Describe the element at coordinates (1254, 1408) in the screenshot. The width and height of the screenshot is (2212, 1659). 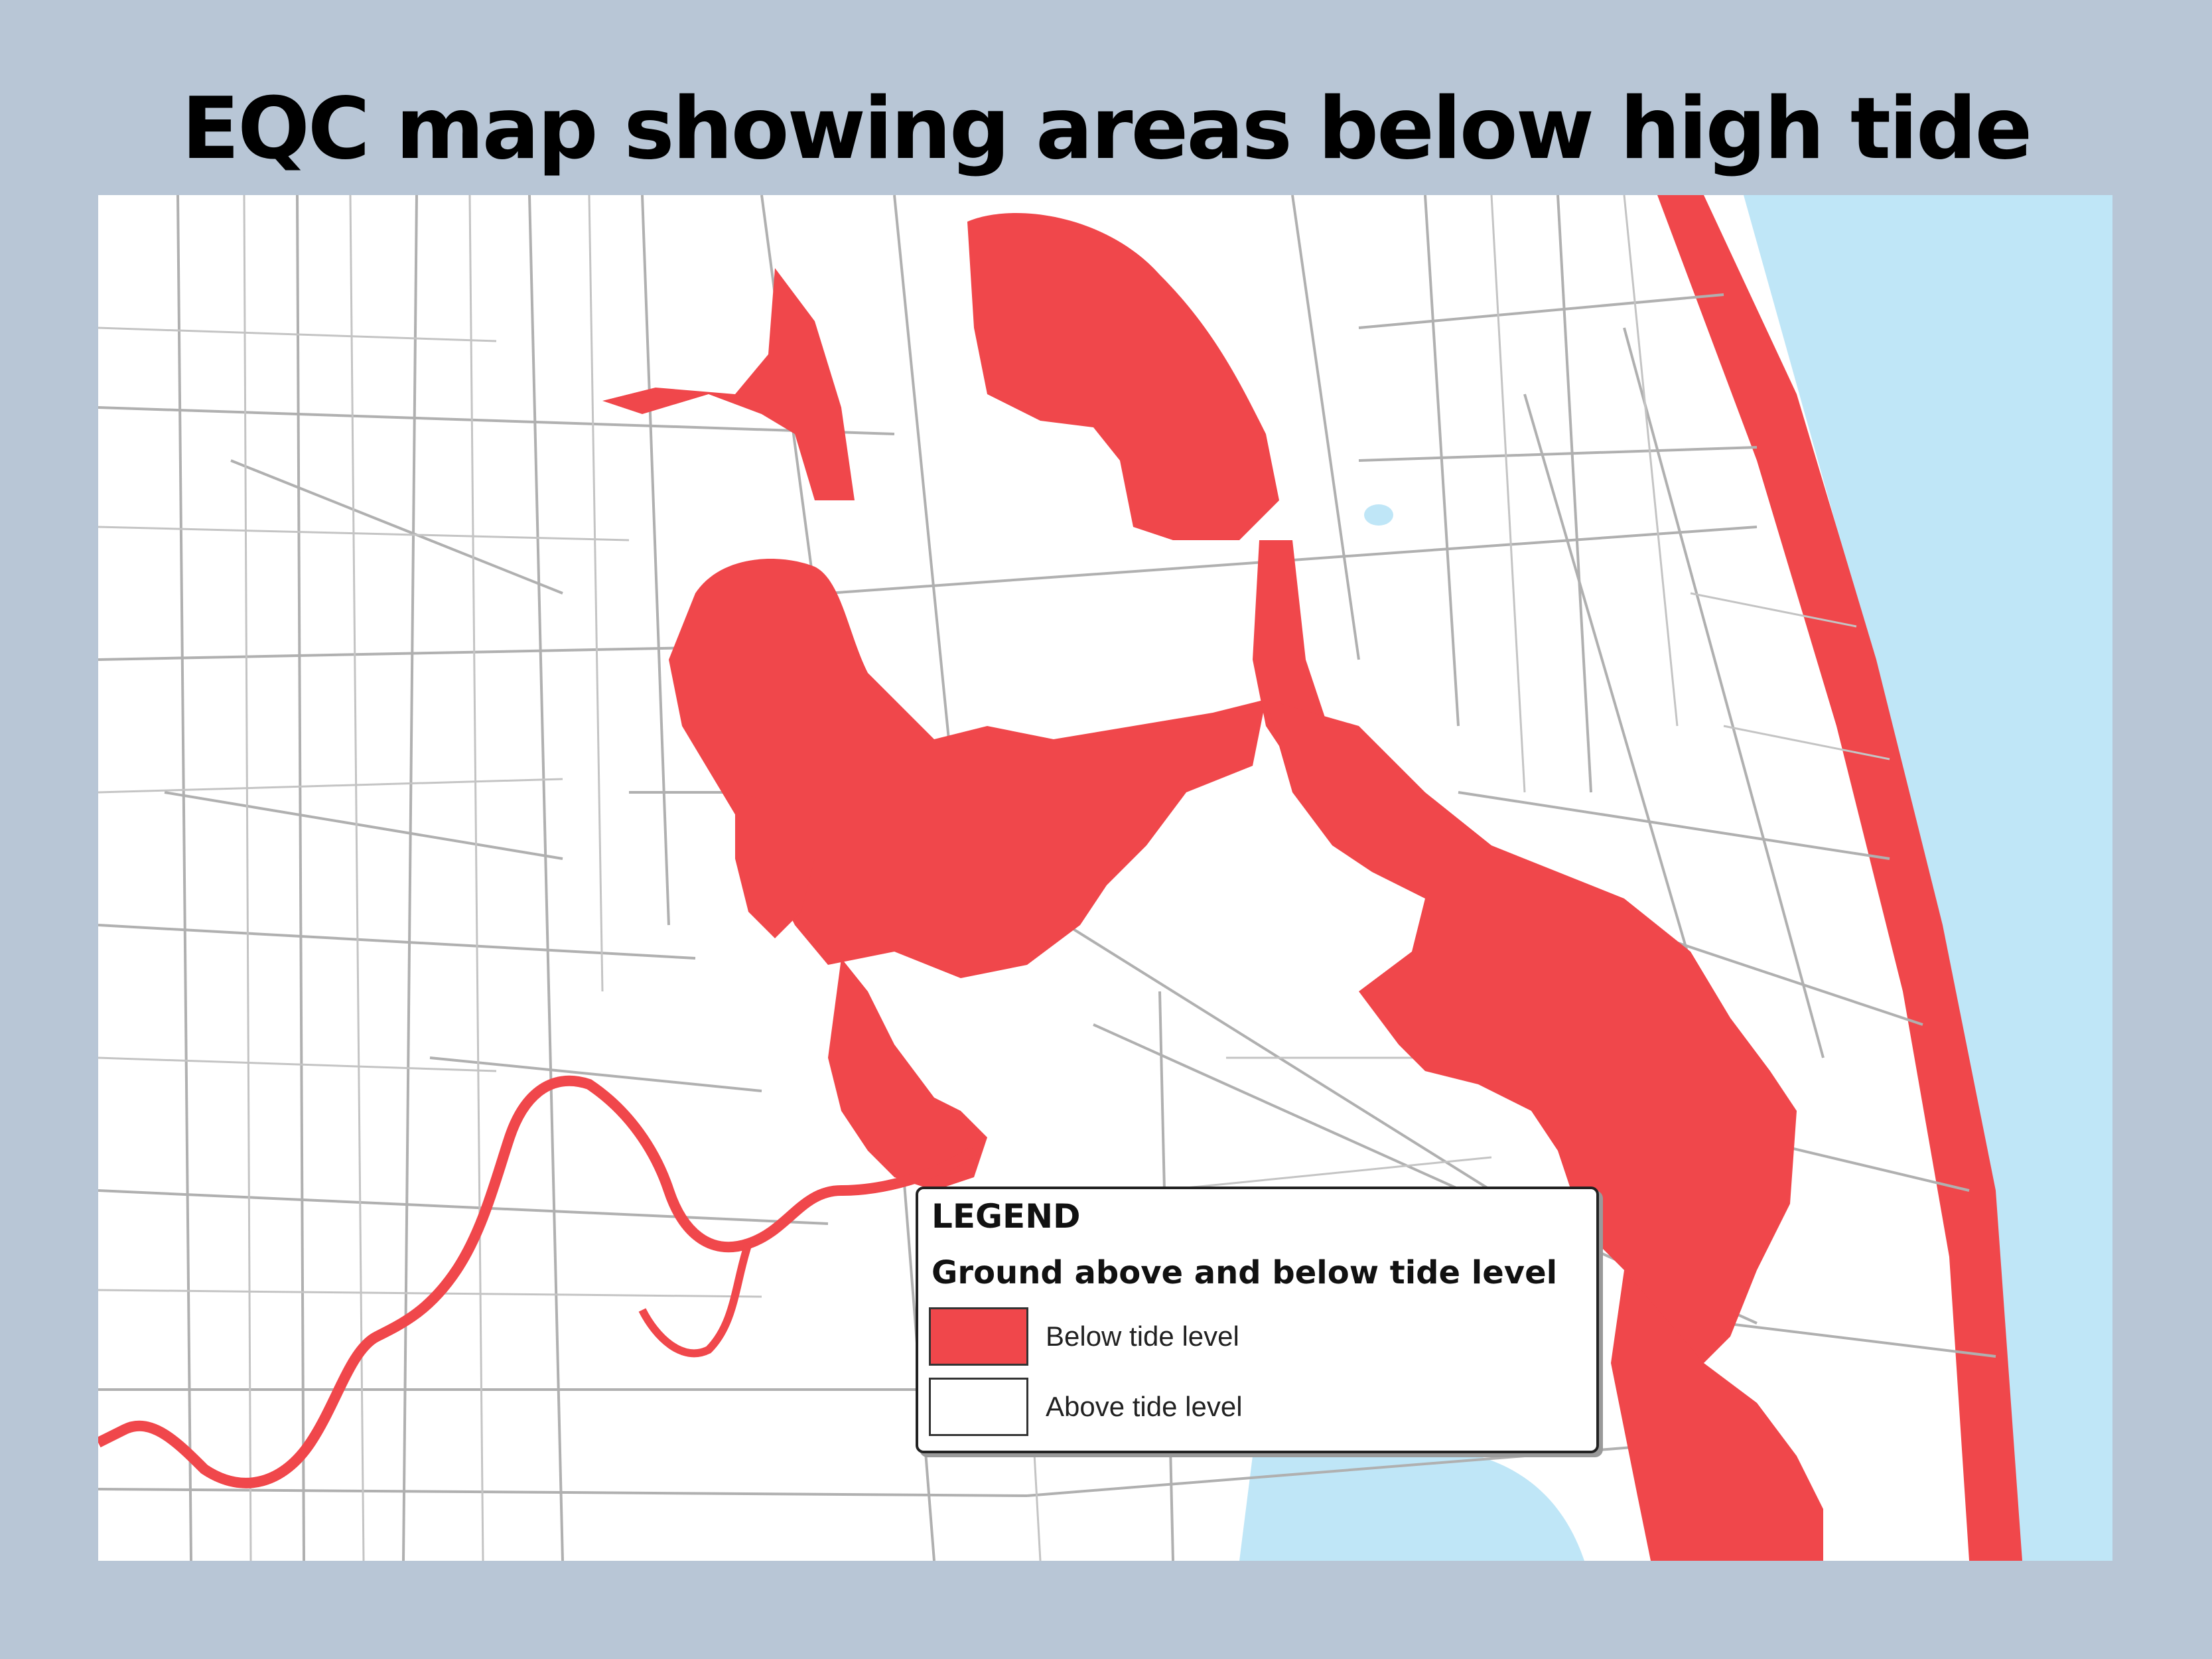
I see `legend-item-above: Above tide level` at that location.